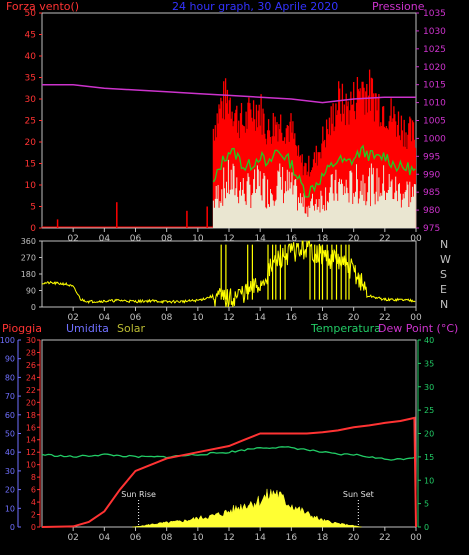  I want to click on wind-left-axis: 0 5 10 15 20 25 30 35 40 45 50, so click(33, 121).